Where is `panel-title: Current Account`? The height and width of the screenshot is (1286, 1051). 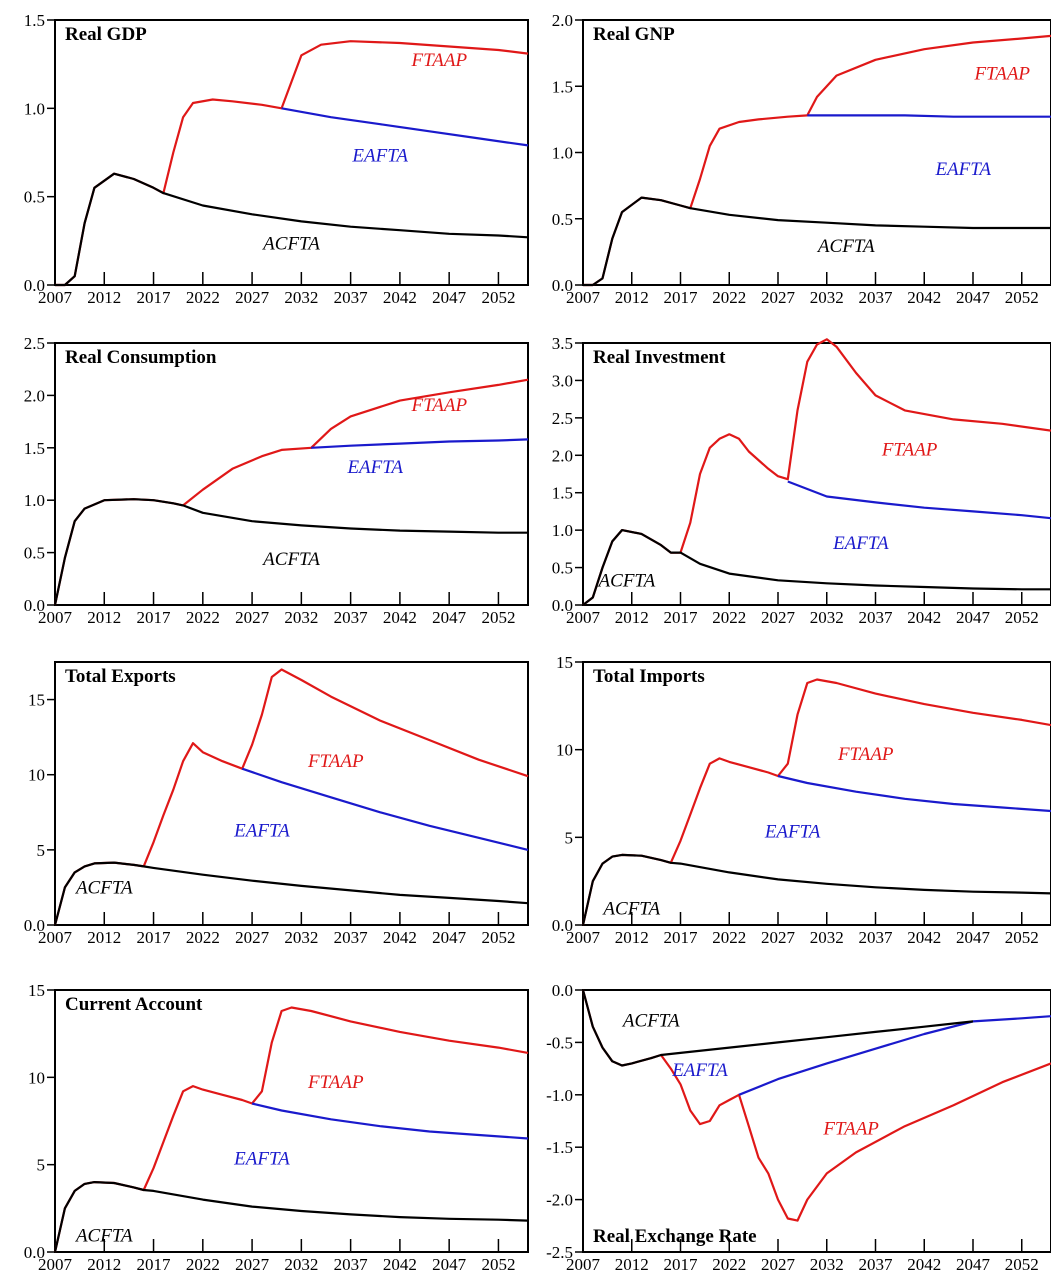
panel-title: Current Account is located at coordinates (134, 1004).